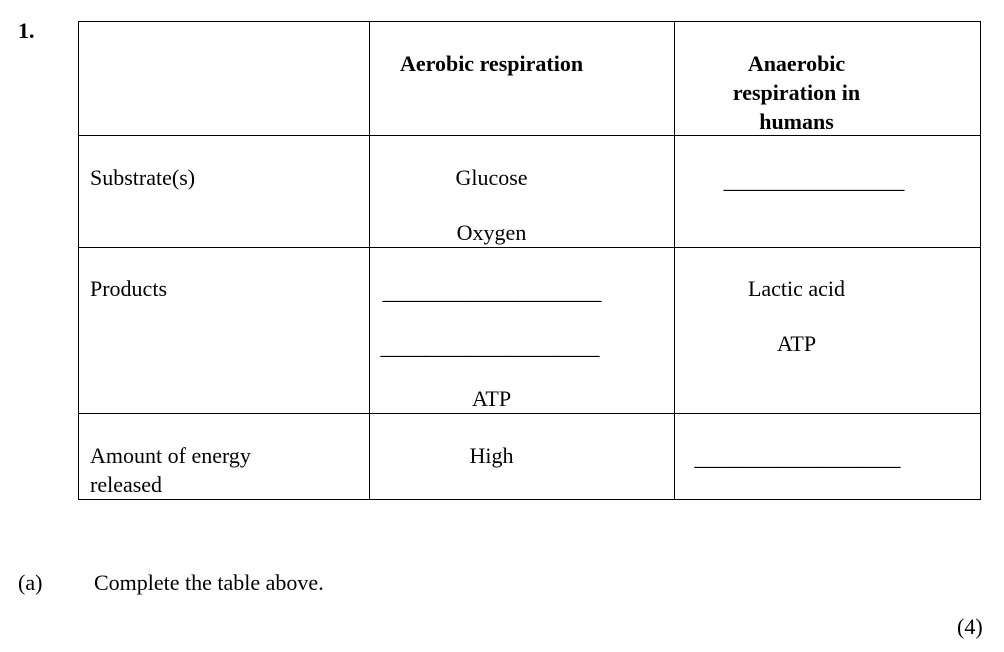 The height and width of the screenshot is (652, 1004). I want to click on part-a-marks: (4), so click(970, 626).